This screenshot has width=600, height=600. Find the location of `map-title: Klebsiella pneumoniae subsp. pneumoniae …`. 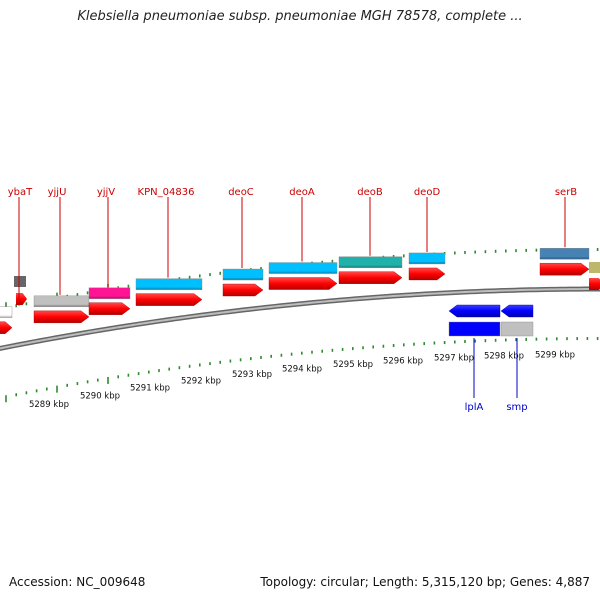

map-title: Klebsiella pneumoniae subsp. pneumoniae … is located at coordinates (300, 16).